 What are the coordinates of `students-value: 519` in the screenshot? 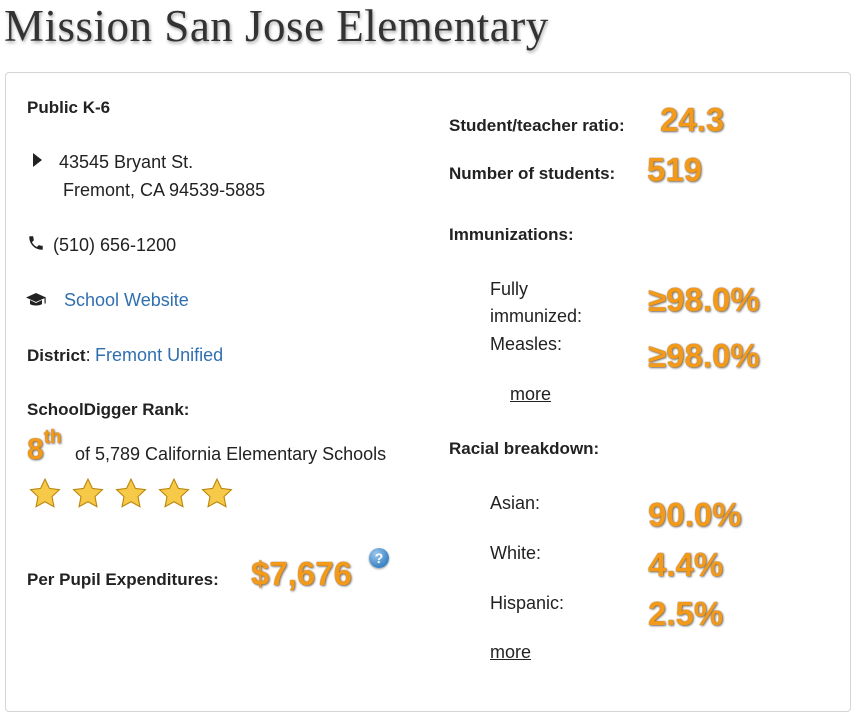 It's located at (675, 169).